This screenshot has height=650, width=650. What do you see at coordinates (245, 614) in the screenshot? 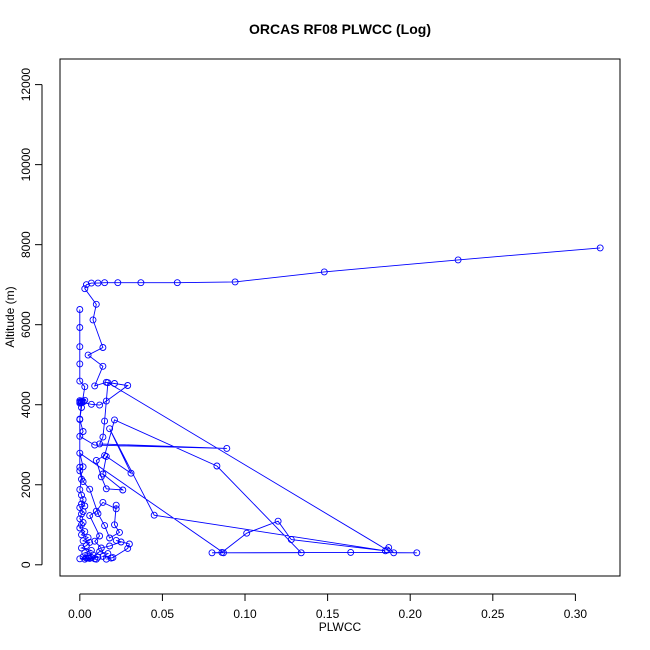
I see `x-tick-label: 0.10` at bounding box center [245, 614].